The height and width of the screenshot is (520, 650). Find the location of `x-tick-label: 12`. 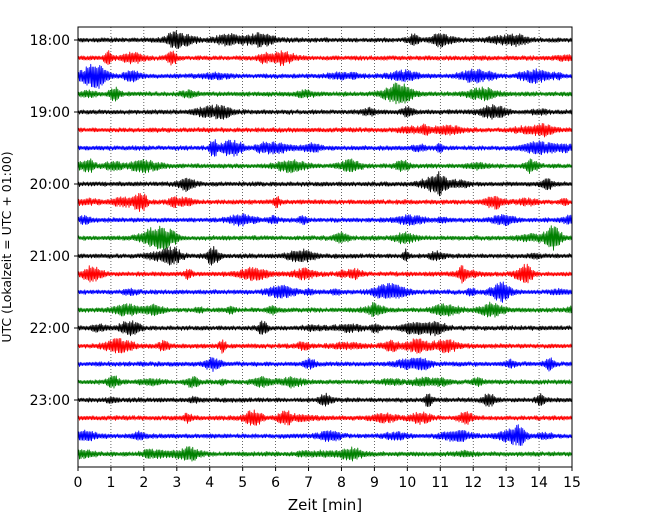

x-tick-label: 12 is located at coordinates (473, 483).